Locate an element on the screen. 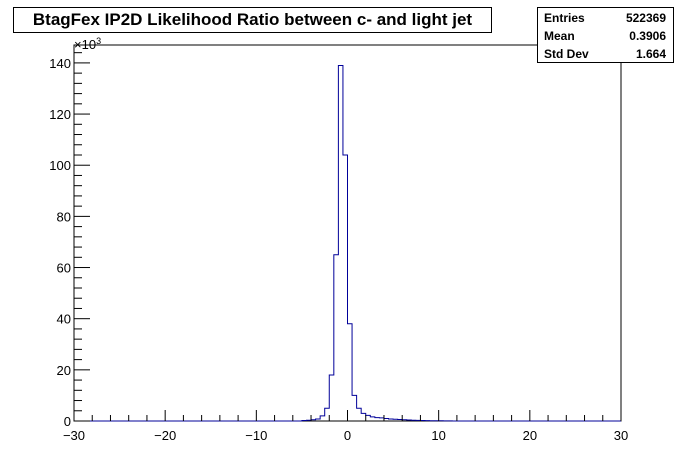  y-tick-label: 120 is located at coordinates (60, 114).